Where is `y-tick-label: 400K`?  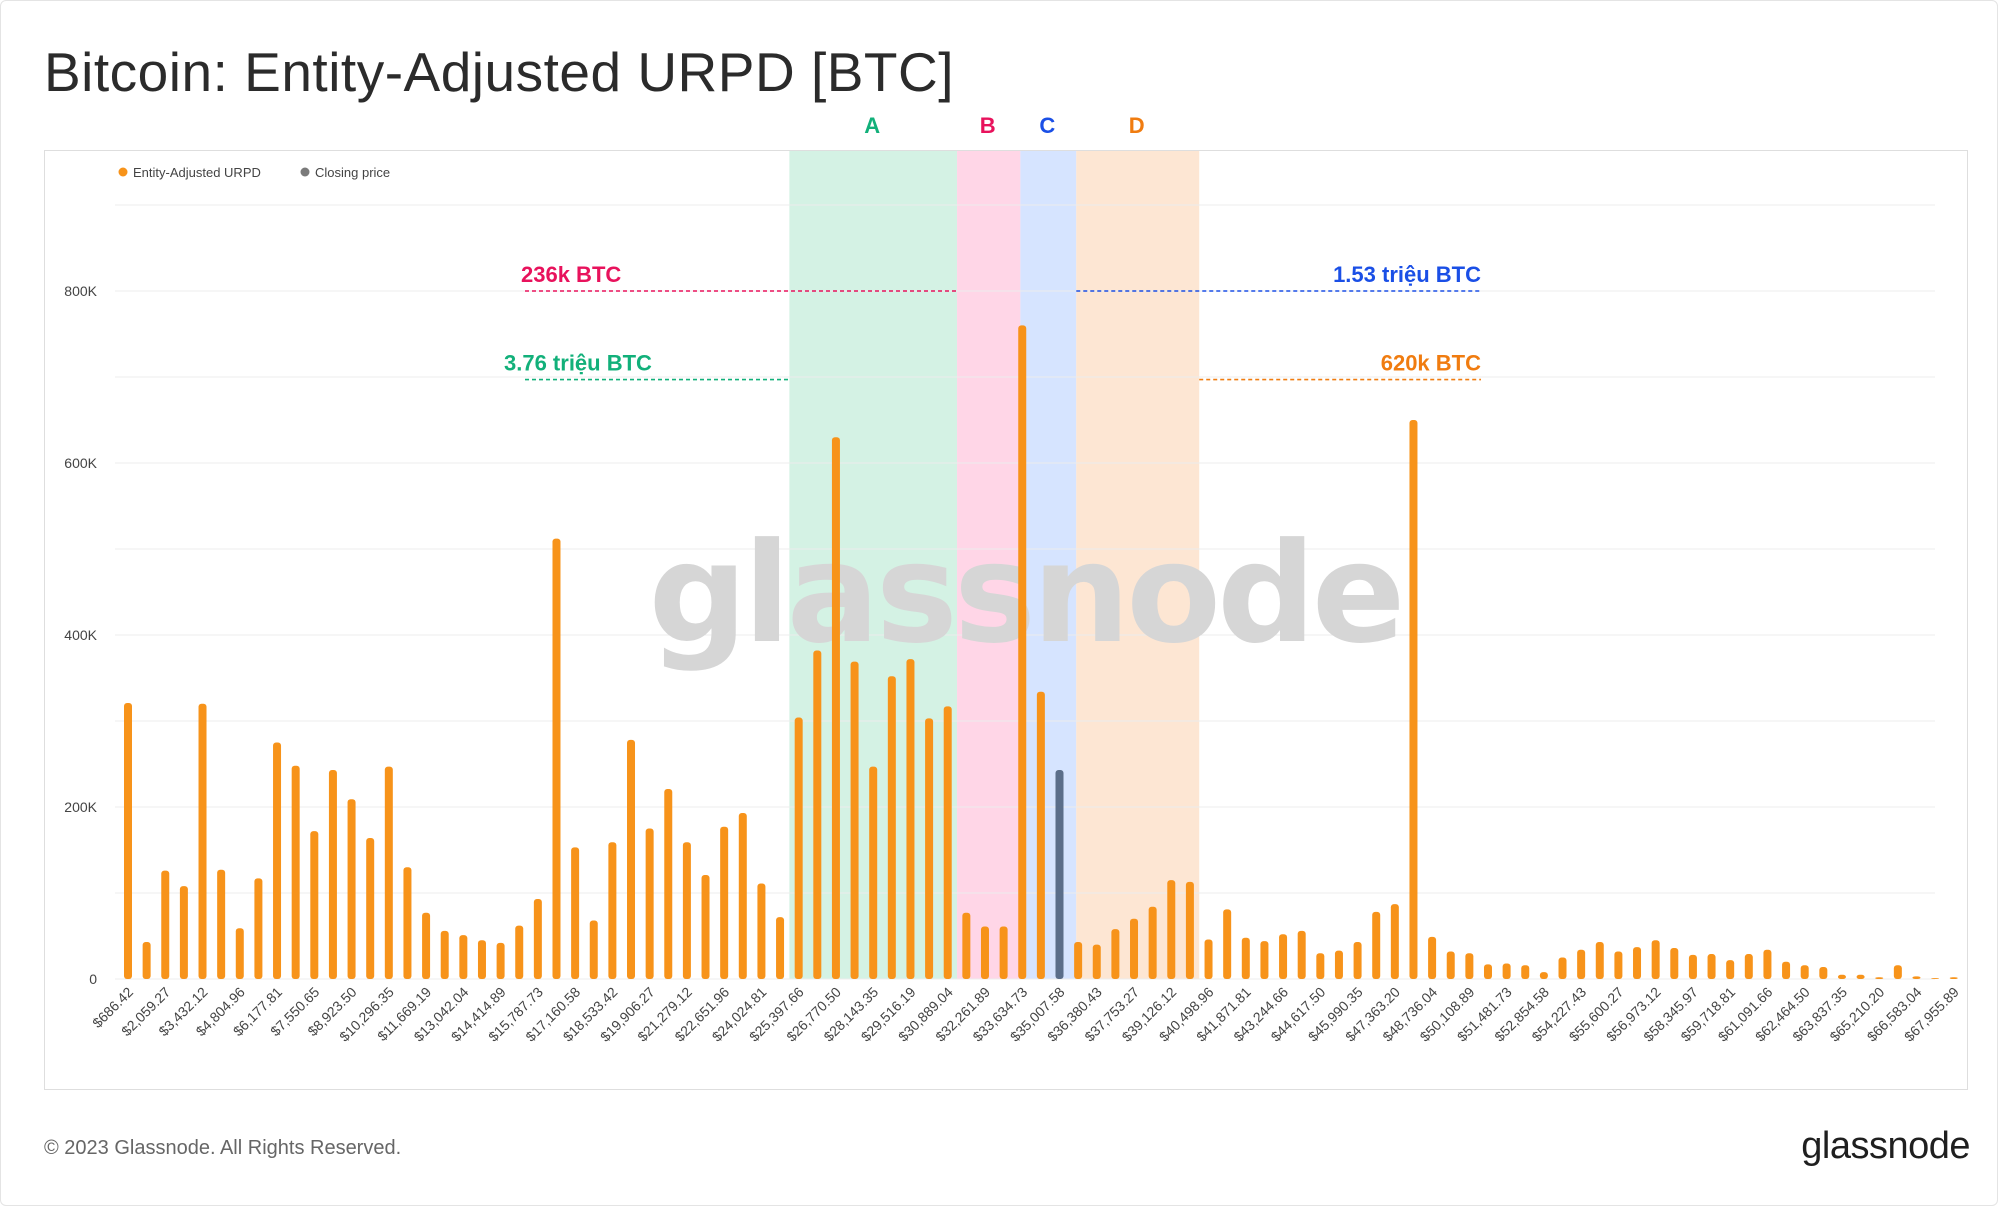
y-tick-label: 400K is located at coordinates (80, 635).